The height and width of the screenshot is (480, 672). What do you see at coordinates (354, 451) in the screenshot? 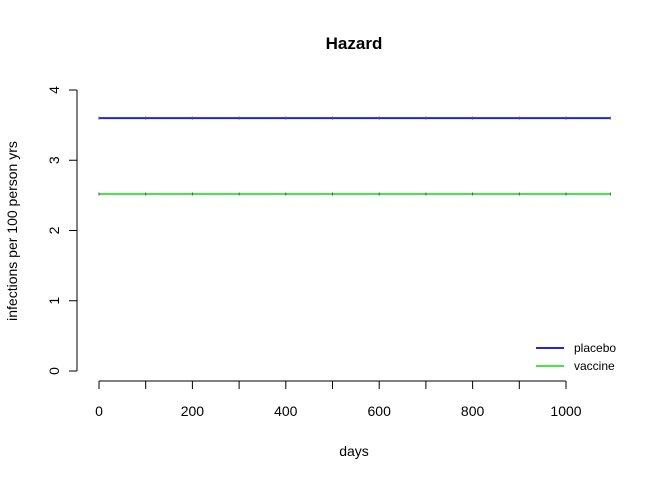
I see `x-axis-label: days` at bounding box center [354, 451].